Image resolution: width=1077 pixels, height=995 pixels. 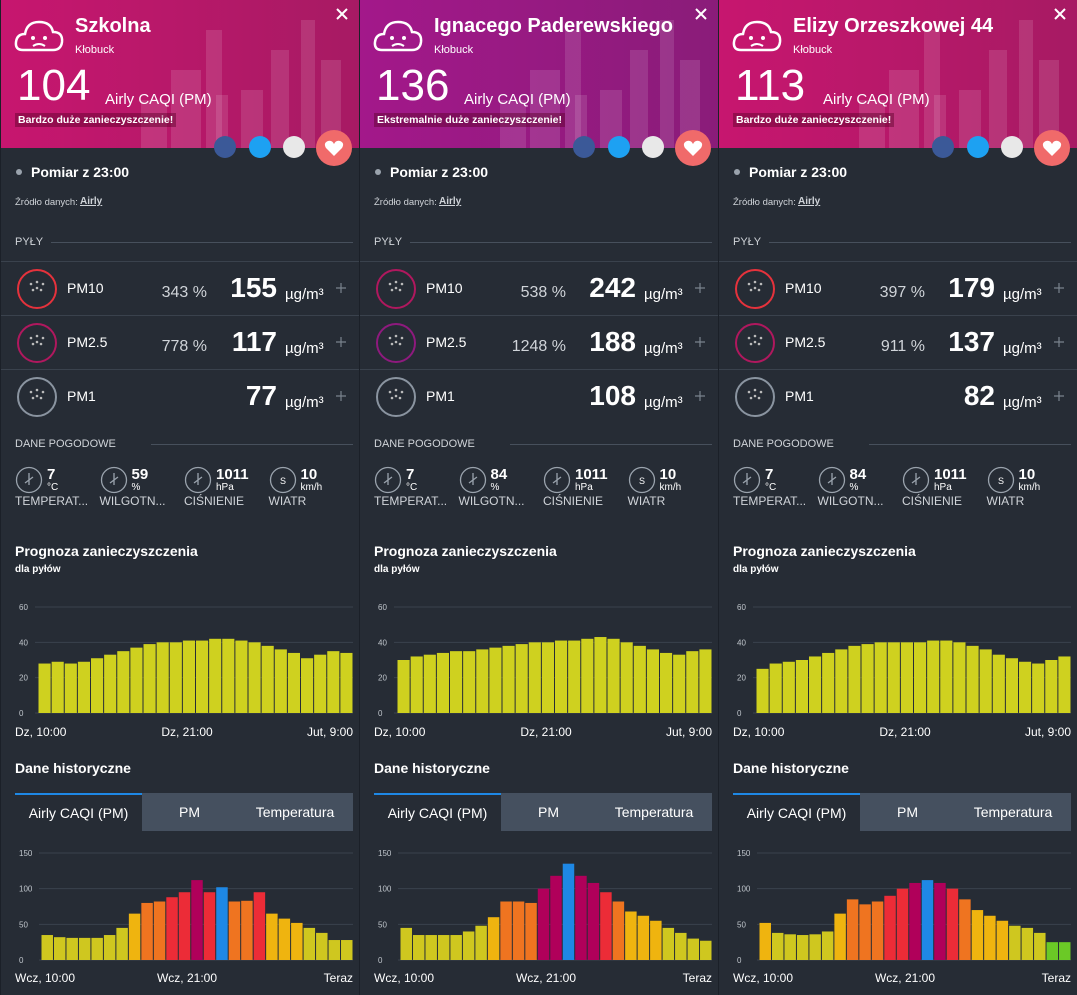 What do you see at coordinates (902, 346) in the screenshot?
I see `pm-percent: 911 %` at bounding box center [902, 346].